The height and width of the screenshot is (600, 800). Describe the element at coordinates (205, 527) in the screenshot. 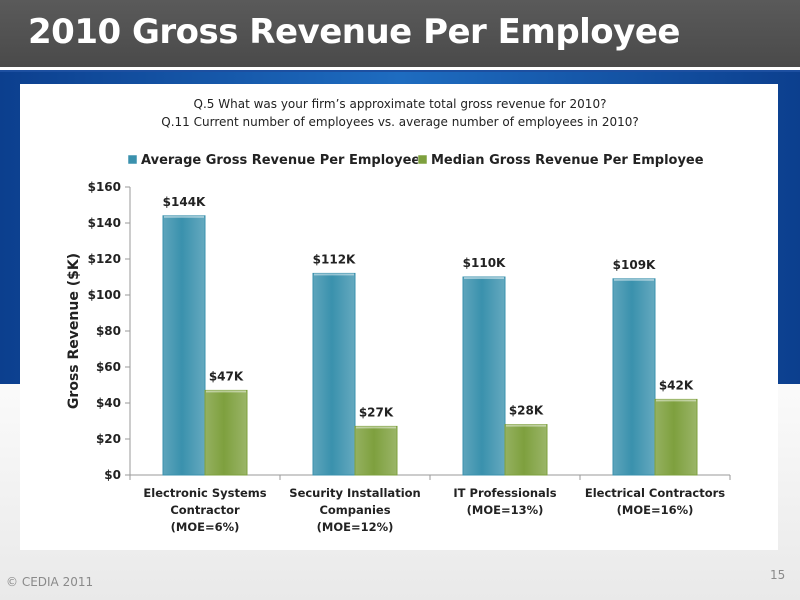

I see `x-tick-label: (MOE=6%)` at that location.